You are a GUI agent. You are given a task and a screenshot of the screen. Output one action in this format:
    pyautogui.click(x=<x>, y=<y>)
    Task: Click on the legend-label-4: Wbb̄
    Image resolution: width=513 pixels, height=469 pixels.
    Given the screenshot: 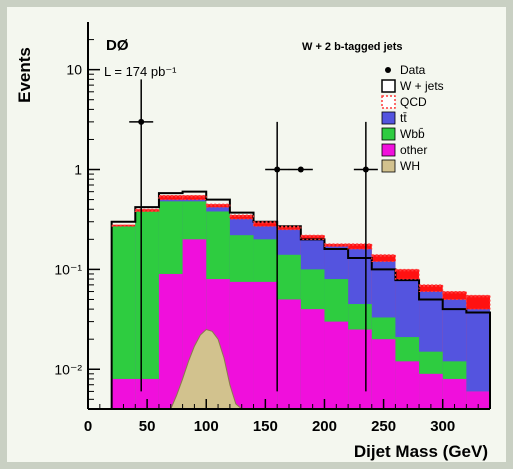 What is the action you would take?
    pyautogui.click(x=412, y=134)
    